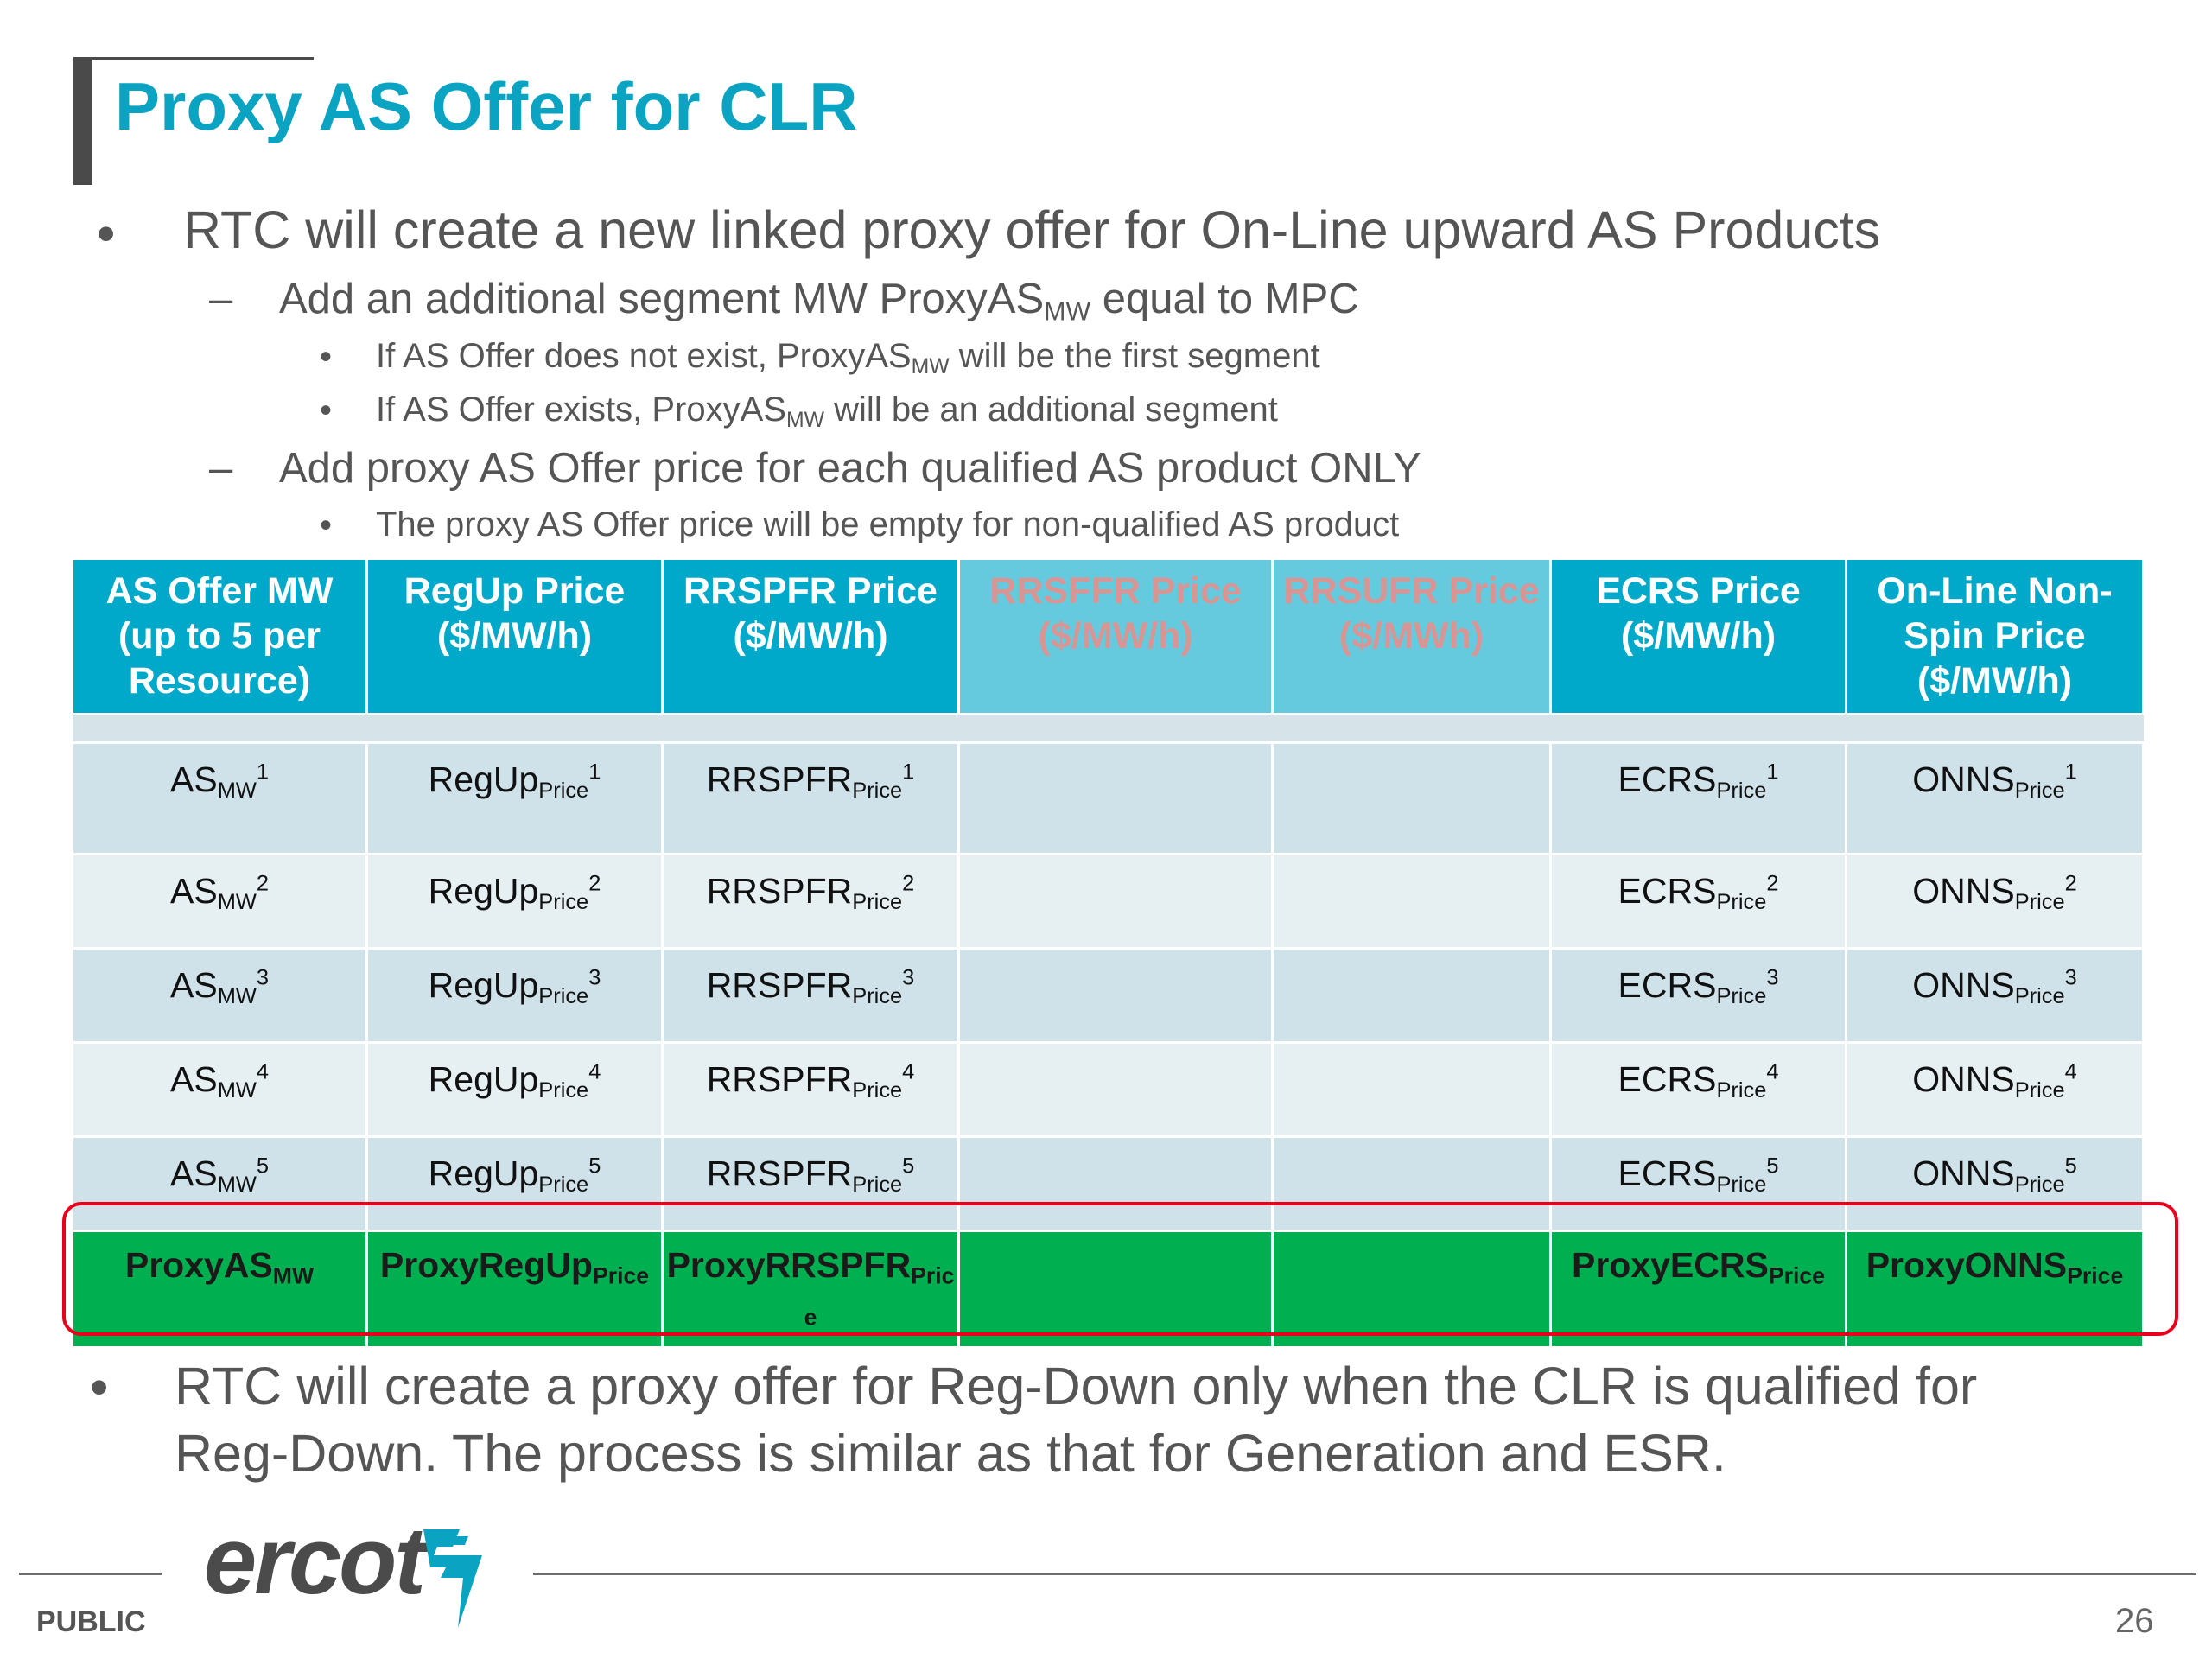 The width and height of the screenshot is (2212, 1659). I want to click on header-rrsffr-price: RRSFFR Price ($/MW/h), so click(1115, 636).